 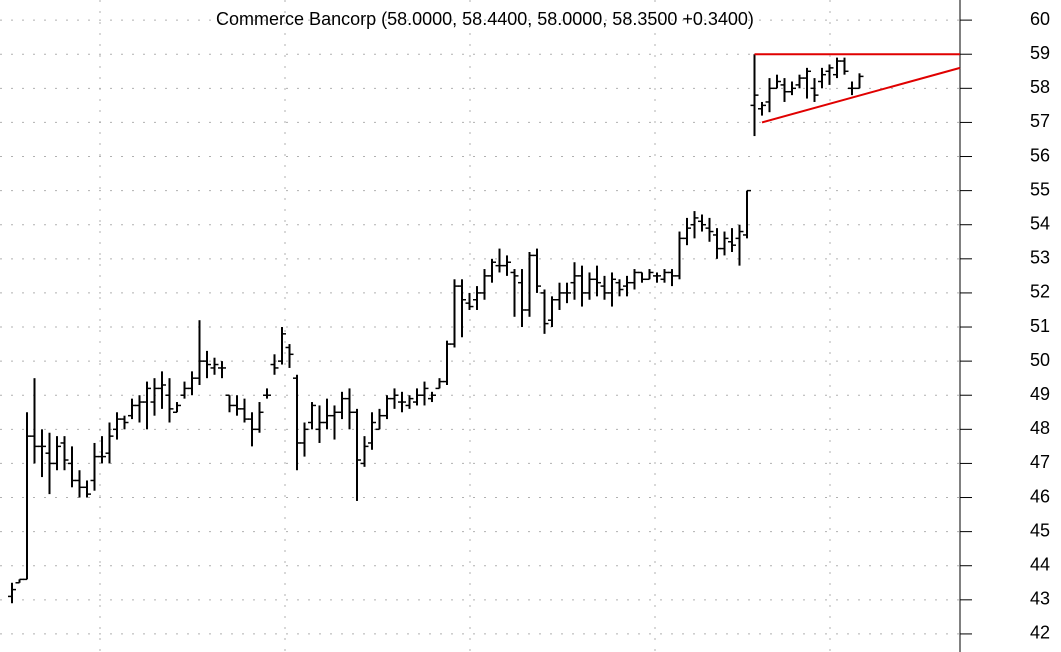 I want to click on y-tick-label: 58, so click(x=1040, y=87).